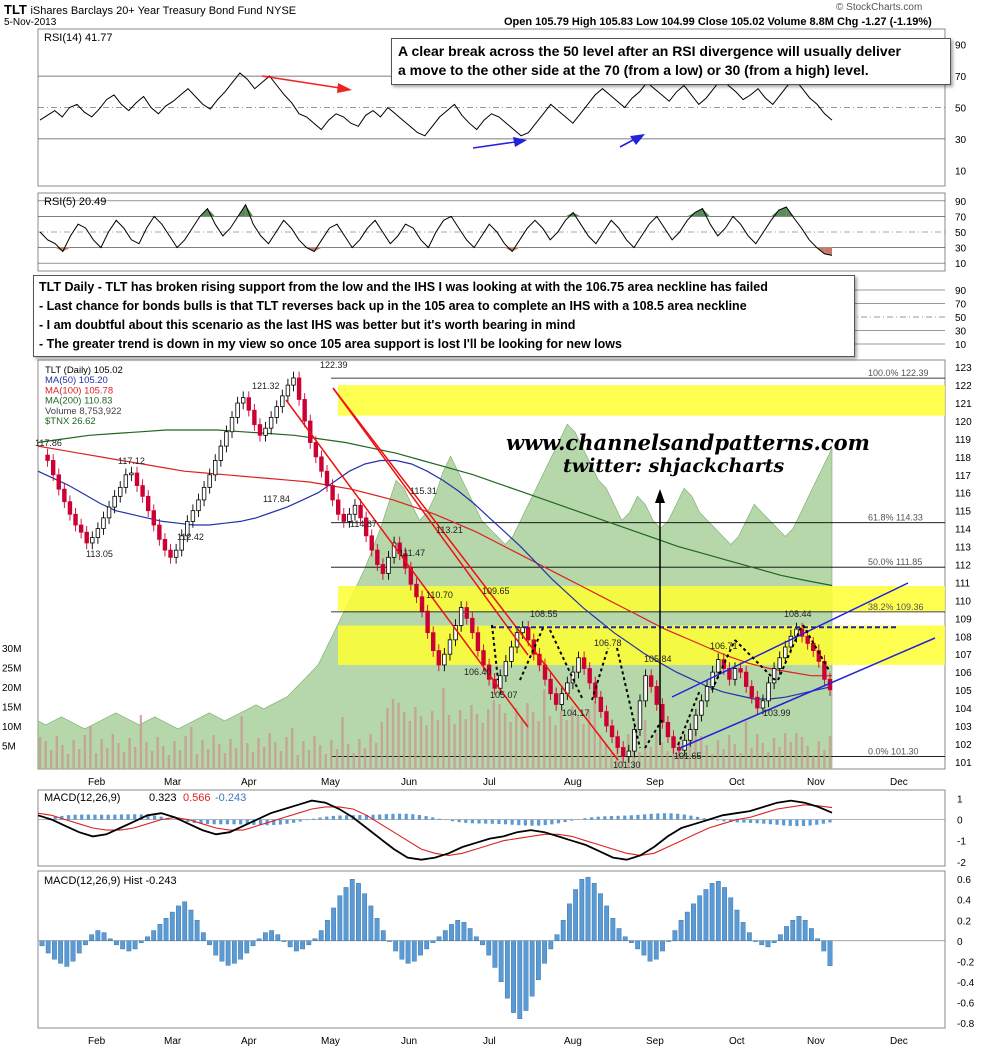 The height and width of the screenshot is (1051, 990). Describe the element at coordinates (566, 665) in the screenshot. I see `pattern-dotted-arrow` at that location.